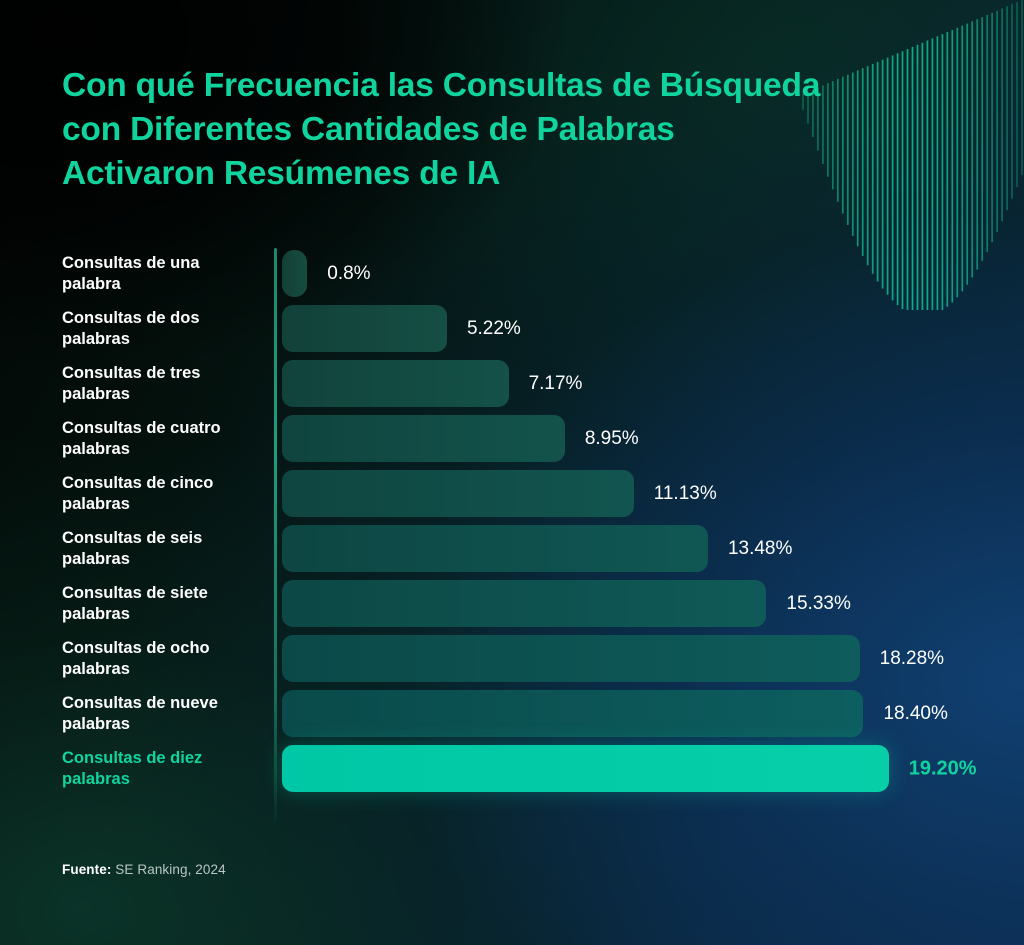  What do you see at coordinates (140, 713) in the screenshot?
I see `category-label: Consultas de nueve palabras` at bounding box center [140, 713].